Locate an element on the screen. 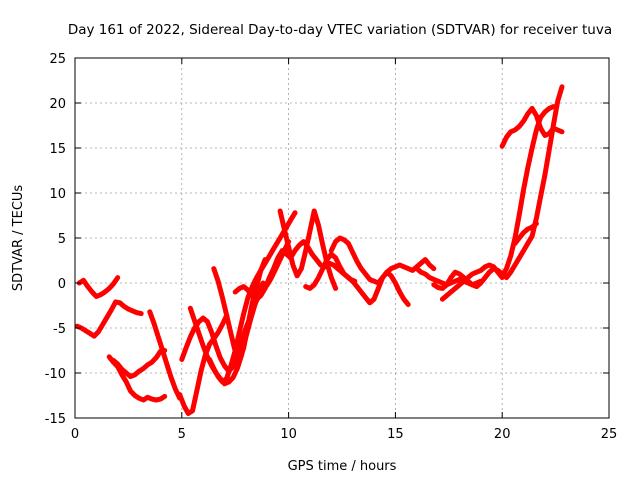  y-axis-title: SDTVAR / TECUs is located at coordinates (18, 238).